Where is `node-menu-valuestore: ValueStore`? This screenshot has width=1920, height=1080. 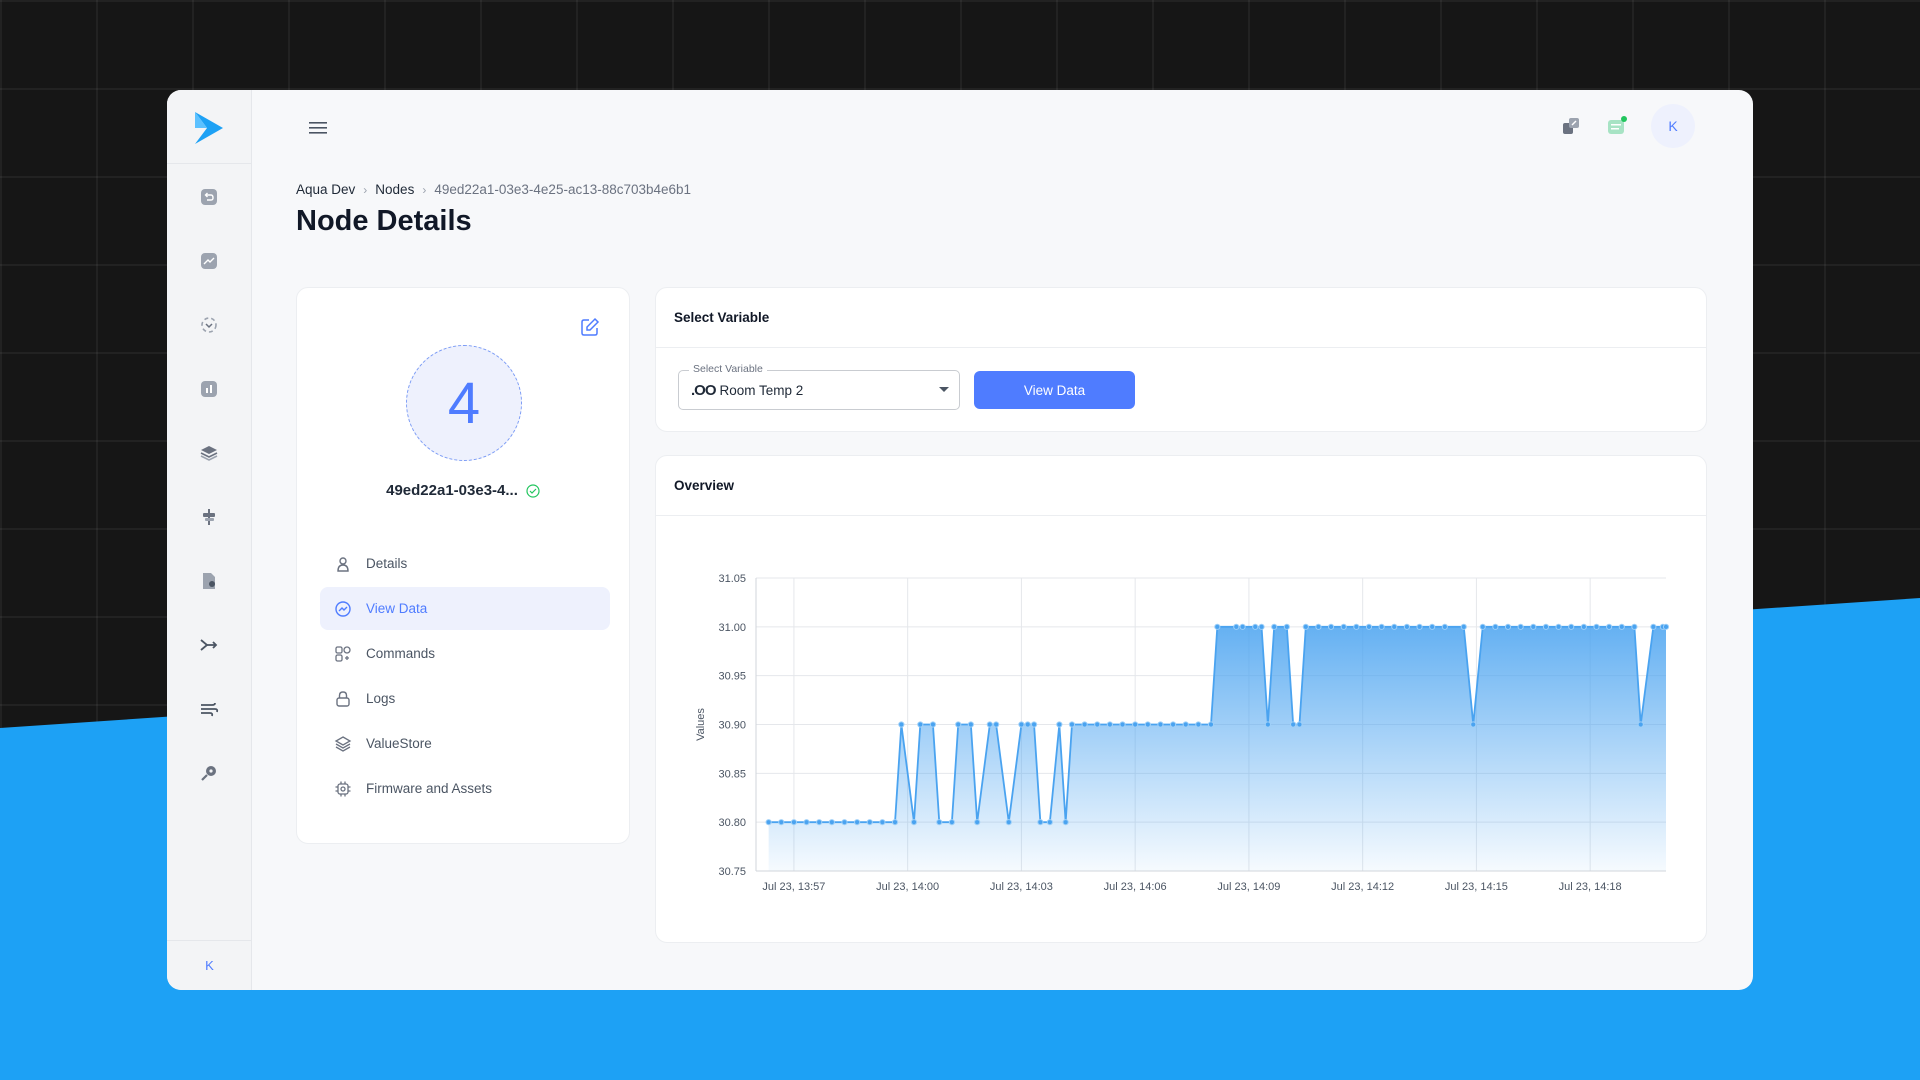
node-menu-valuestore: ValueStore is located at coordinates (465, 743).